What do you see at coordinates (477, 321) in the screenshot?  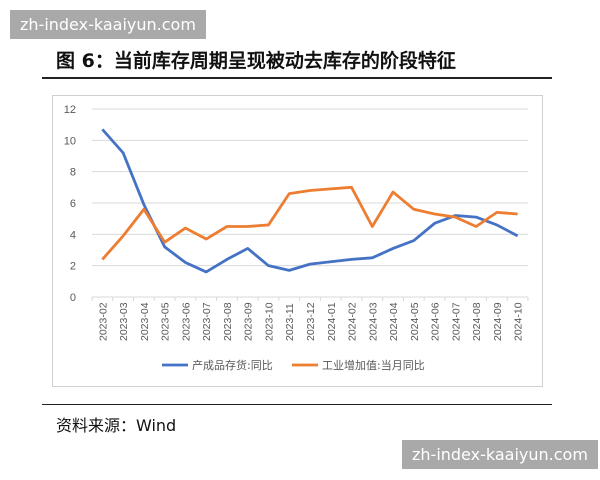 I see `x-tick-label: 2024-08` at bounding box center [477, 321].